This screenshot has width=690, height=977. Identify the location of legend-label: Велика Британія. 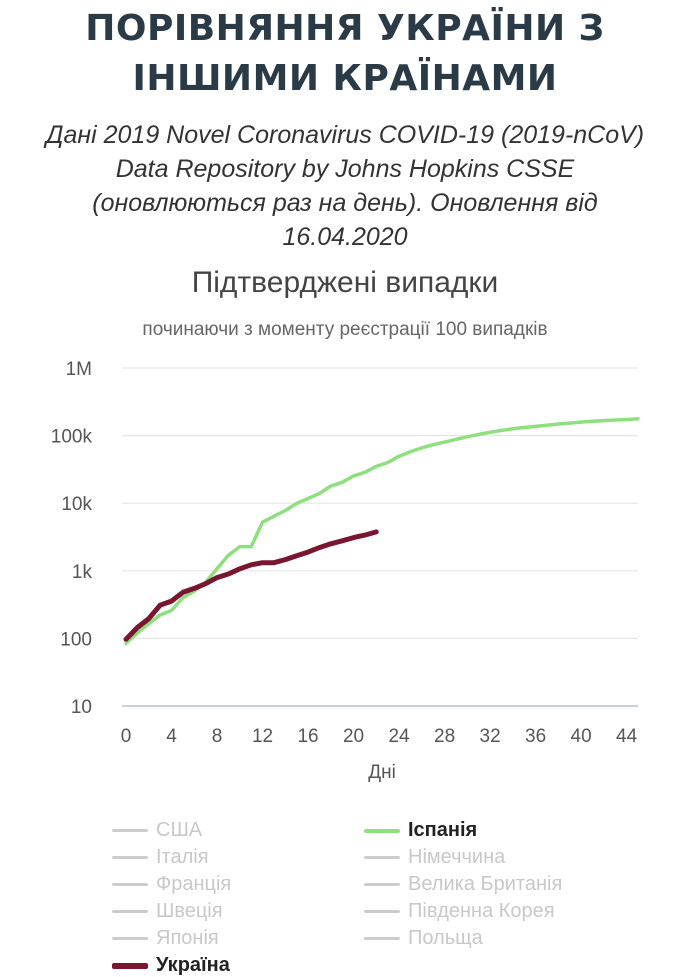
(485, 884).